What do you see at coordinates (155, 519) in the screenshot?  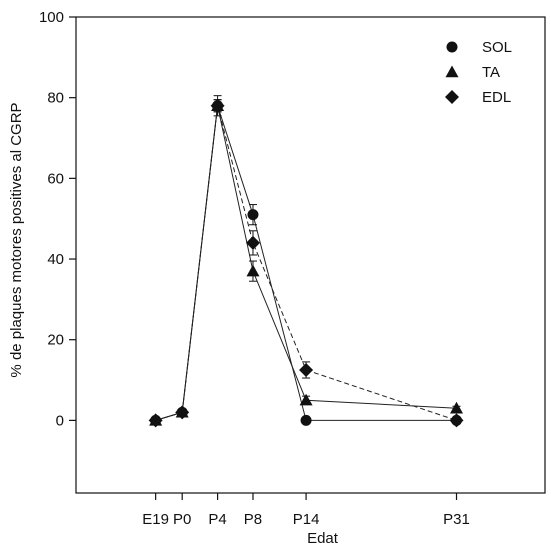 I see `x-tick-label: E19` at bounding box center [155, 519].